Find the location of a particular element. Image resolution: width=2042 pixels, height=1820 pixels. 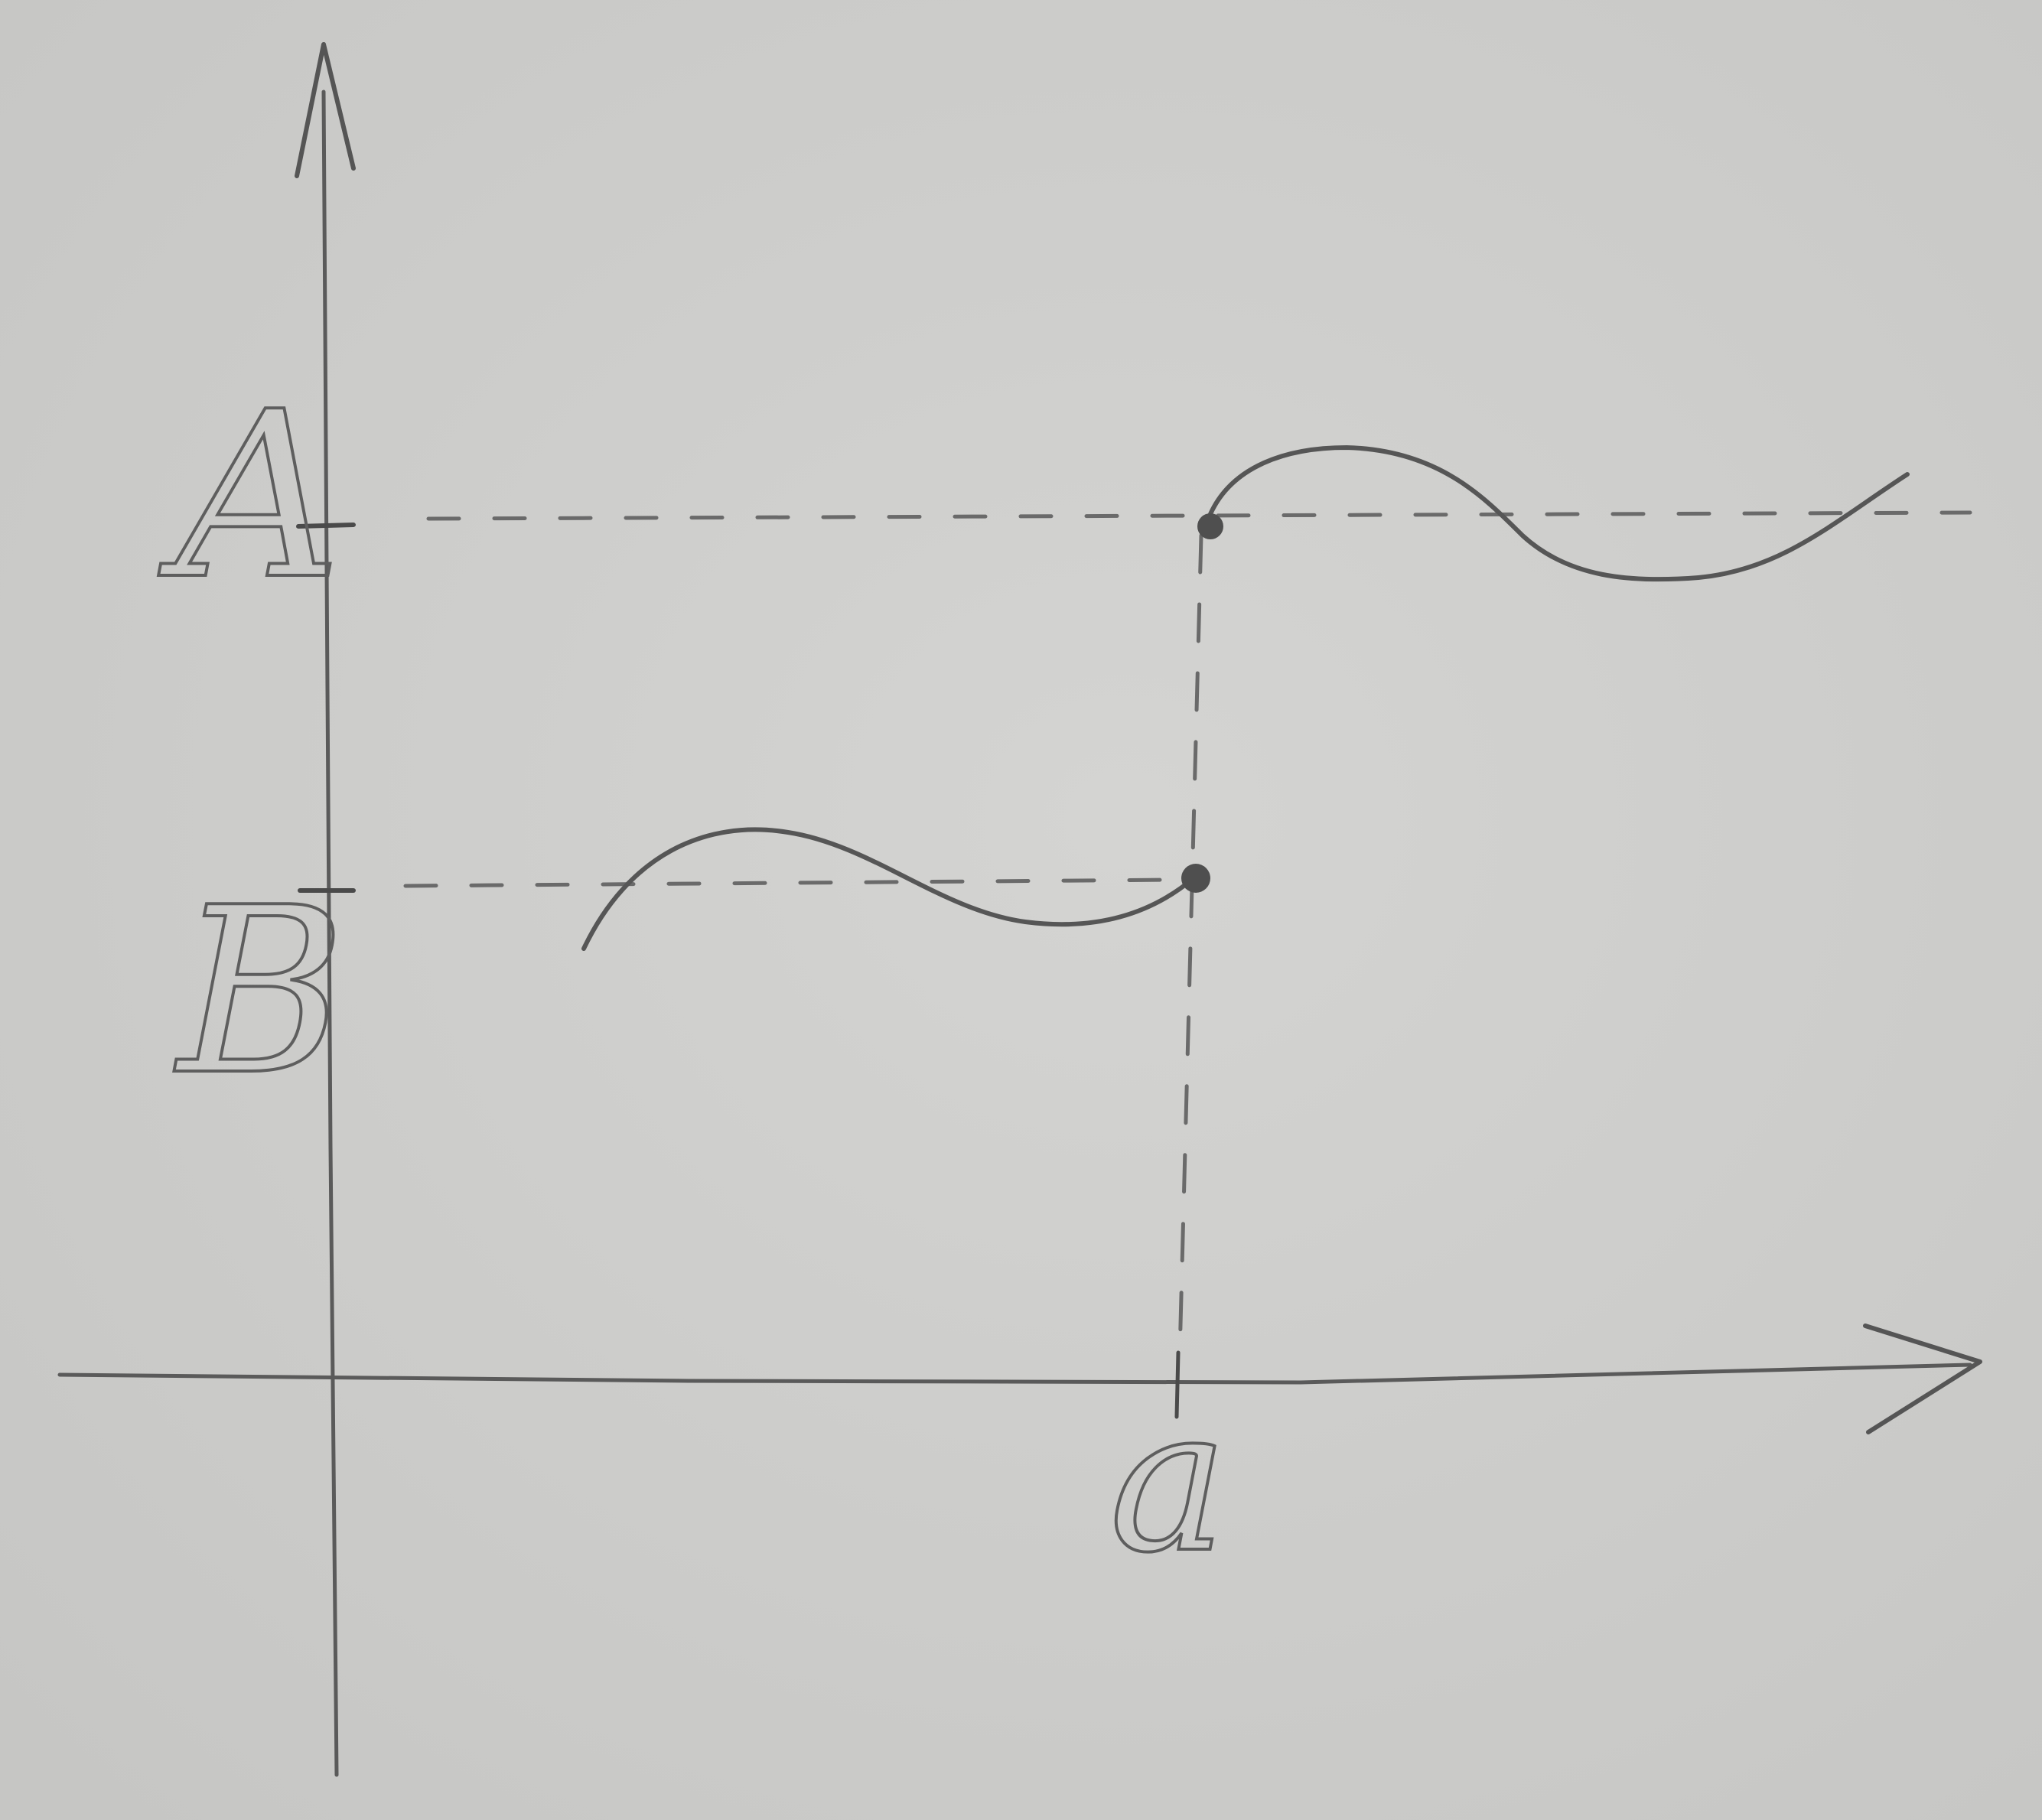

y-axis is located at coordinates (330, 933).